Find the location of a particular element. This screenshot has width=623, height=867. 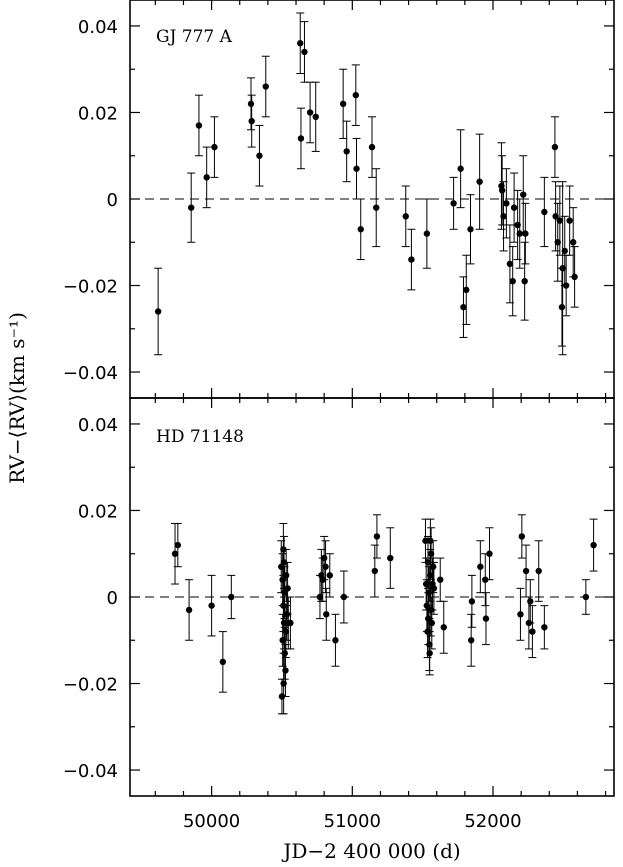

x-axis-title: JD−2 400 000 (d) is located at coordinates (370, 851).